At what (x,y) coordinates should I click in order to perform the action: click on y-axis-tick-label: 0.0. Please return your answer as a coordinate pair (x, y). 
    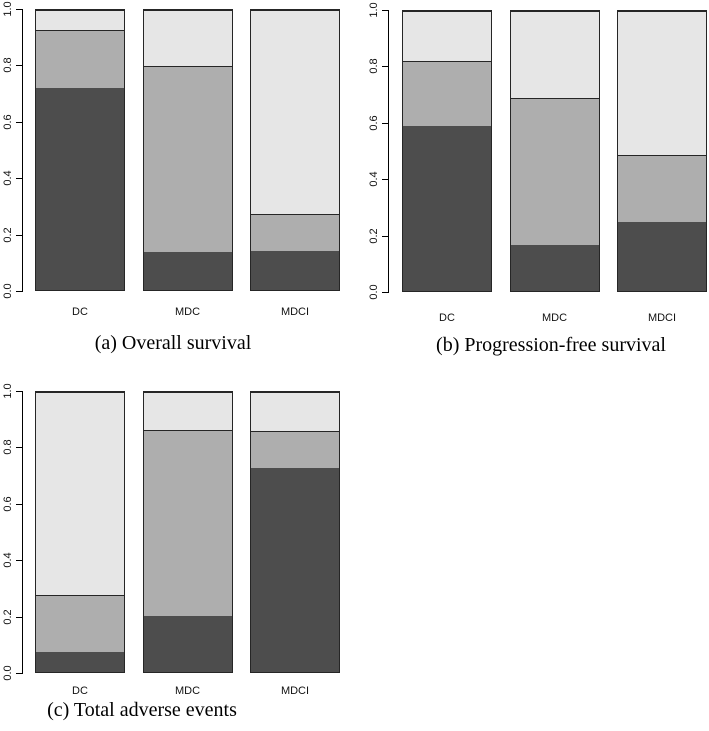
    Looking at the image, I should click on (8, 673).